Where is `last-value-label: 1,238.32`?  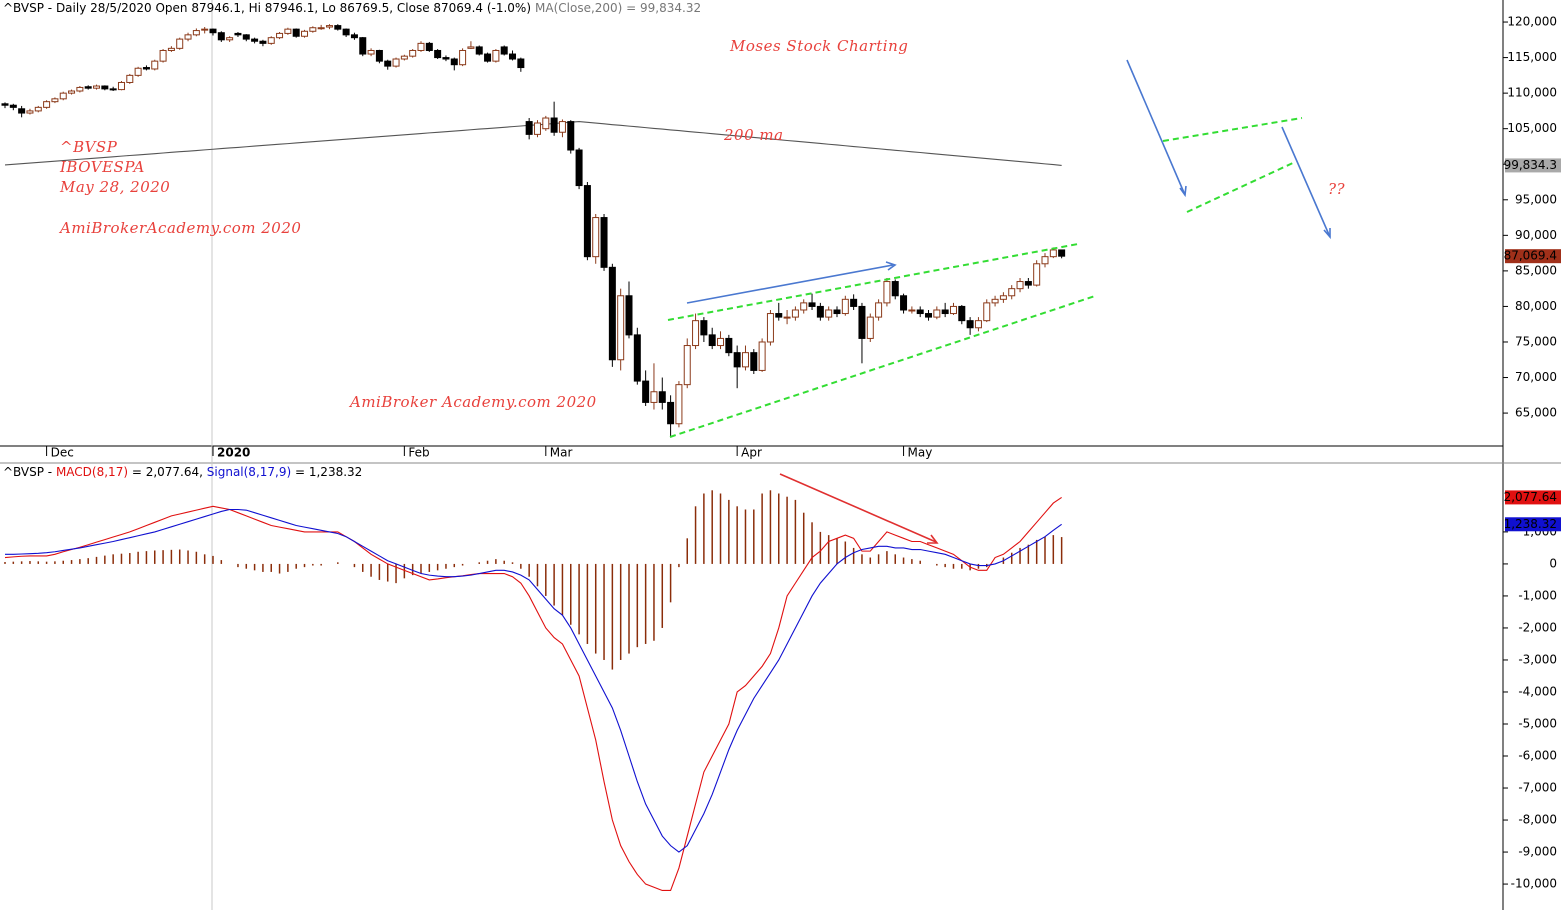
last-value-label: 1,238.32 is located at coordinates (1530, 524).